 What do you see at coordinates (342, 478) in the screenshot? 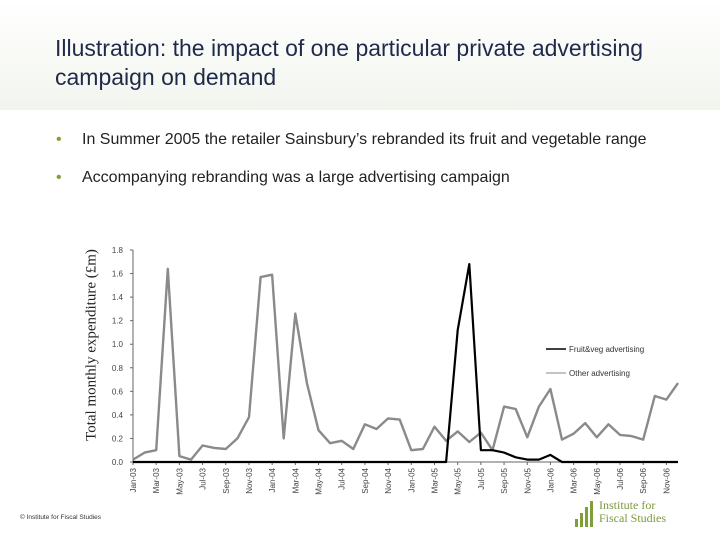
I see `x-tick-label: Jul-04` at bounding box center [342, 478].